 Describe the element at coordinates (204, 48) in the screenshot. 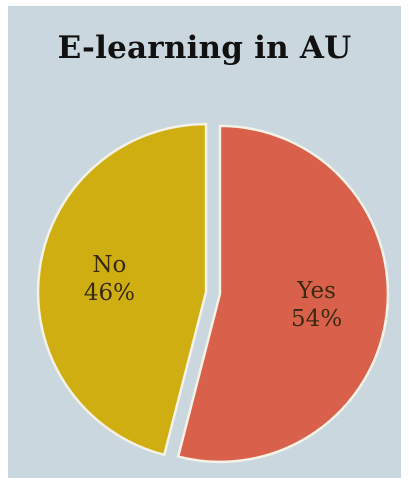

I see `chart-title: E-learning in AU` at that location.